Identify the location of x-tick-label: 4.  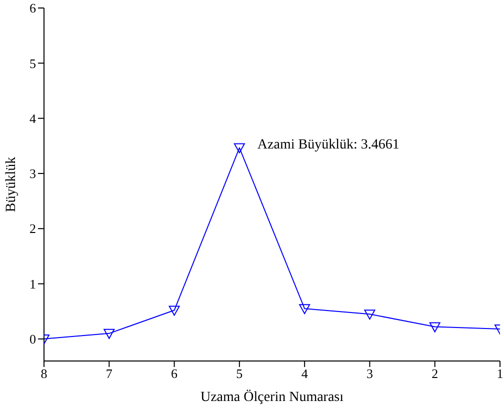
(304, 374).